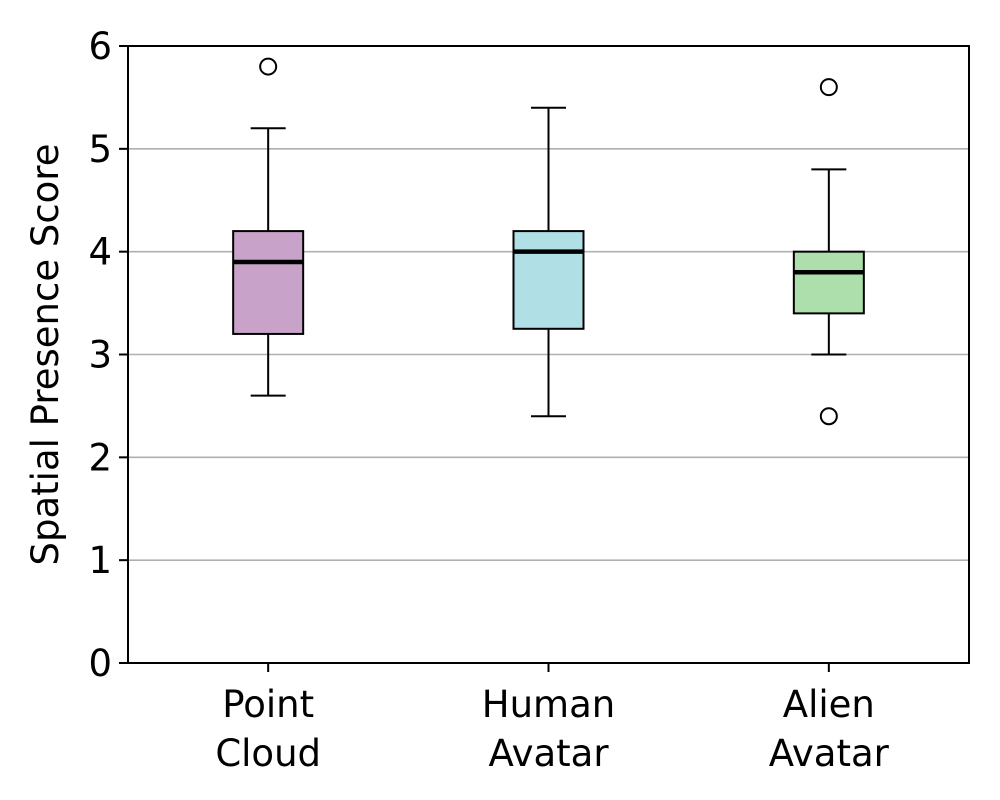 This screenshot has height=800, width=1000. Describe the element at coordinates (100, 560) in the screenshot. I see `y-tick-label: 1` at that location.